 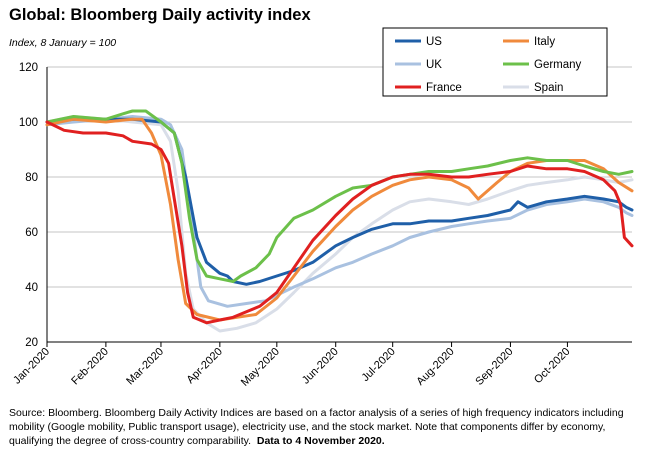 What do you see at coordinates (31, 343) in the screenshot?
I see `y-tick-label: 20` at bounding box center [31, 343].